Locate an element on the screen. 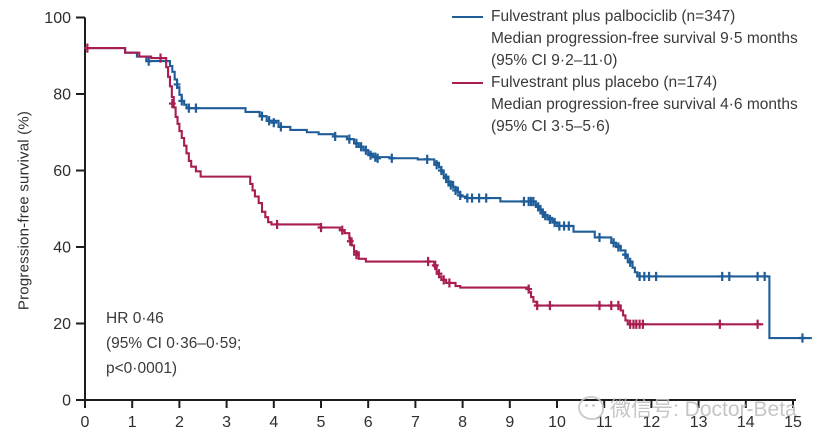  x-tick-label: 1 is located at coordinates (132, 422).